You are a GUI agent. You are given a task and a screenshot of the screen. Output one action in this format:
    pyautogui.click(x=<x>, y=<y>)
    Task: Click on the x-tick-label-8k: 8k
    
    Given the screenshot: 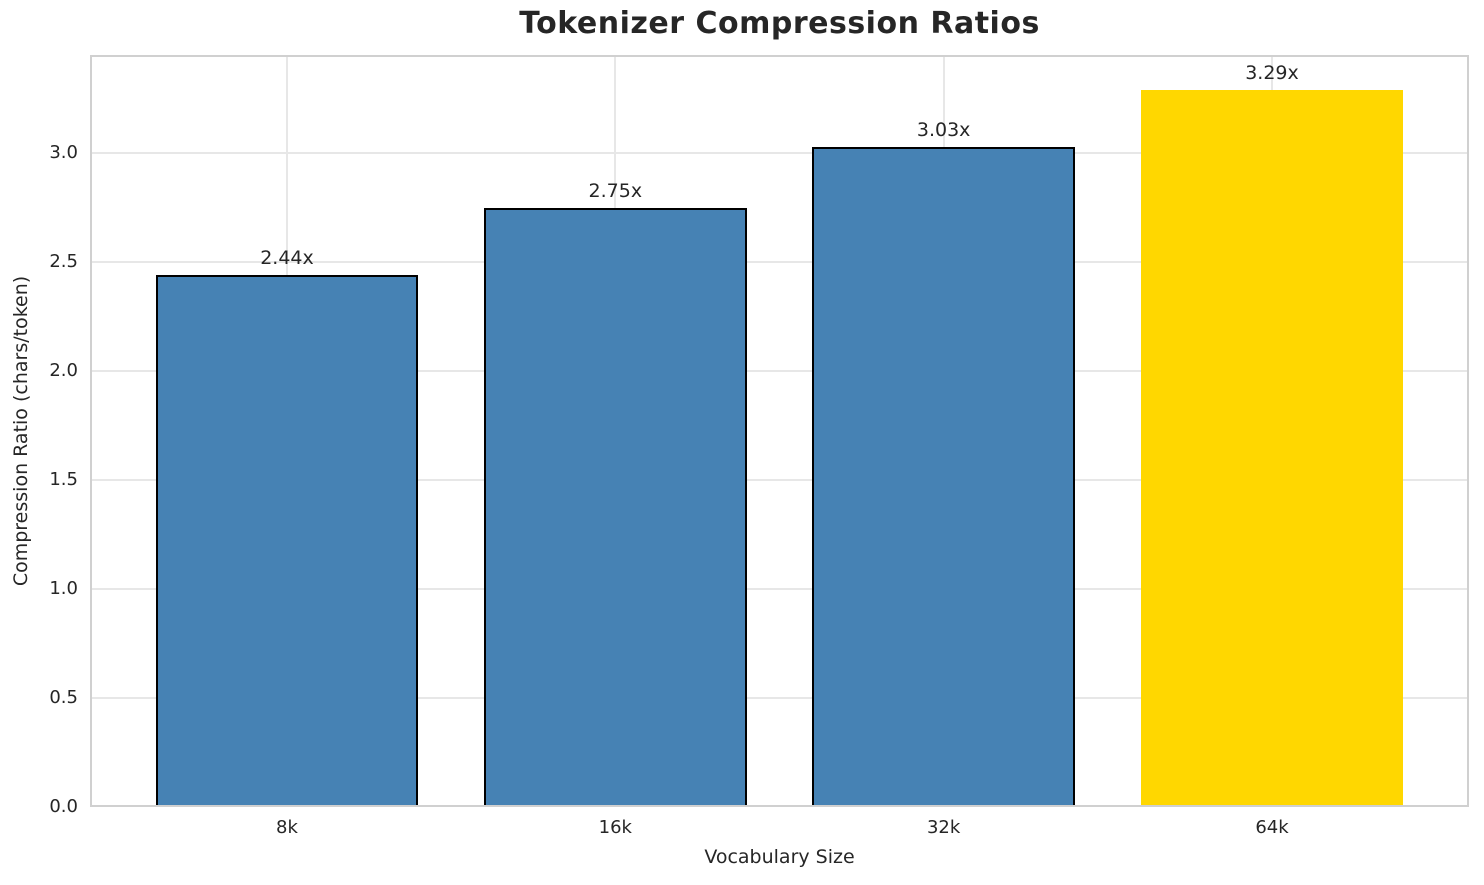 What is the action you would take?
    pyautogui.click(x=287, y=827)
    